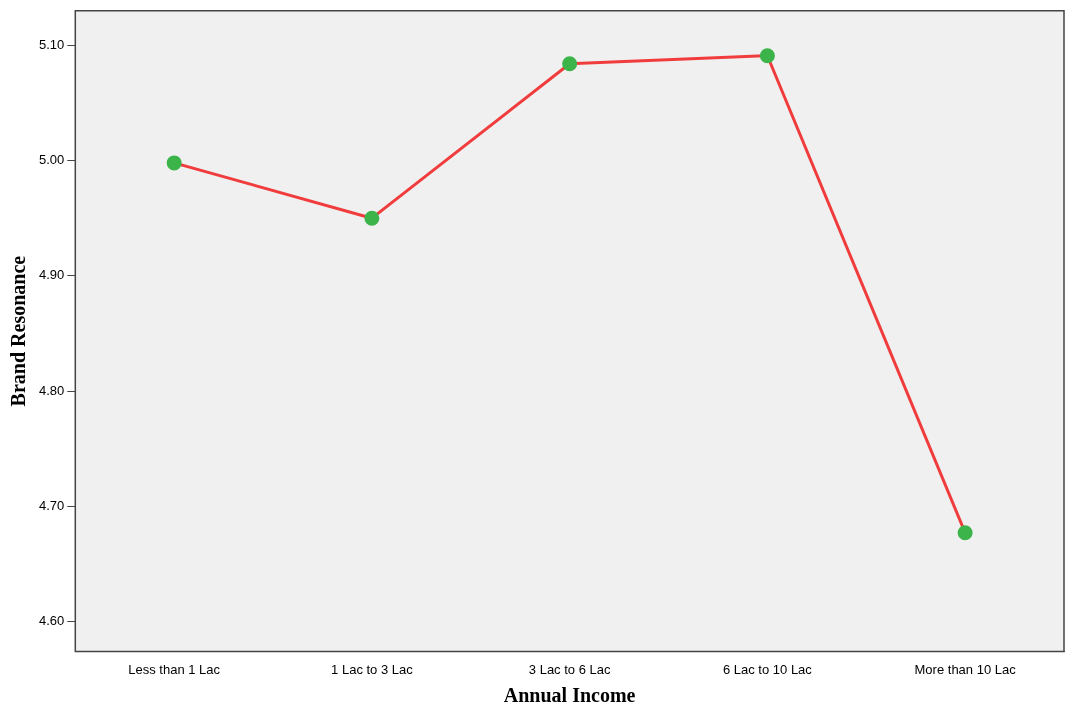 The width and height of the screenshot is (1073, 715). What do you see at coordinates (569, 669) in the screenshot?
I see `x-tick-label: 3 Lac to 6 Lac` at bounding box center [569, 669].